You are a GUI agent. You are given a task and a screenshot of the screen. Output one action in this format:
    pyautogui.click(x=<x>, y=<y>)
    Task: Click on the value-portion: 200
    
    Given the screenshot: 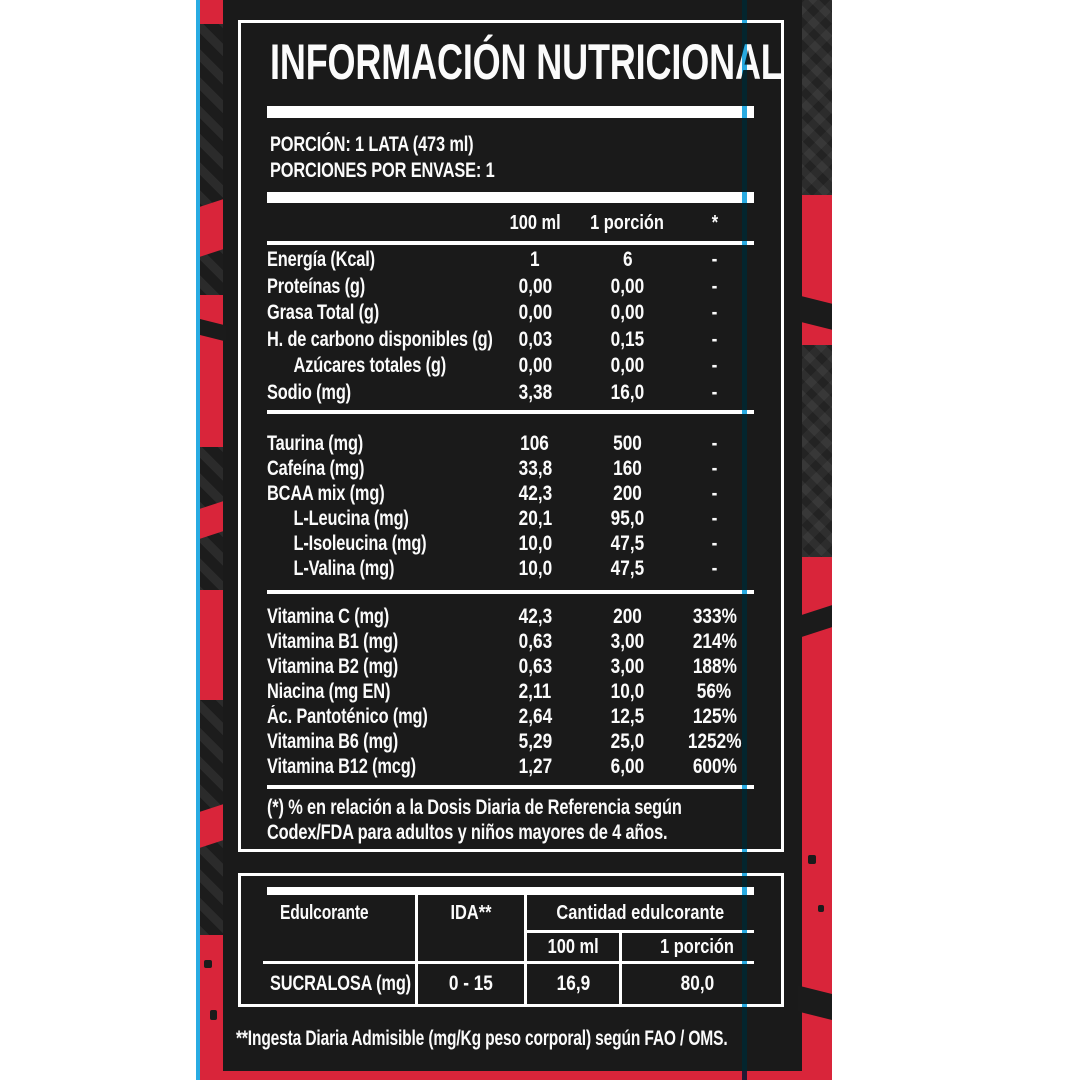 What is the action you would take?
    pyautogui.click(x=627, y=493)
    